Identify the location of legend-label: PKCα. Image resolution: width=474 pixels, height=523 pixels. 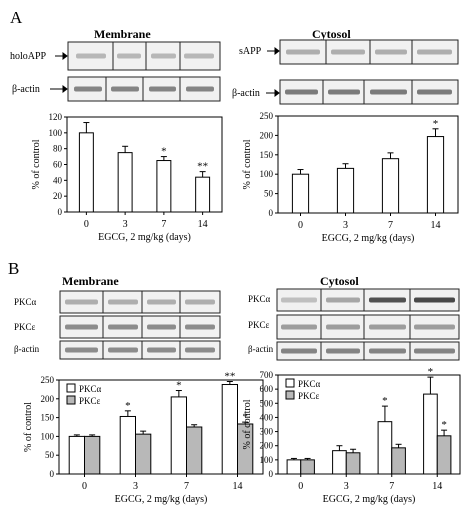
(90, 389).